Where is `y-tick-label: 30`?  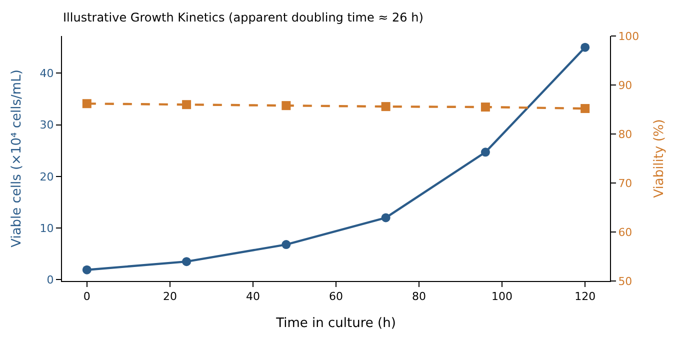 y-tick-label: 30 is located at coordinates (47, 125).